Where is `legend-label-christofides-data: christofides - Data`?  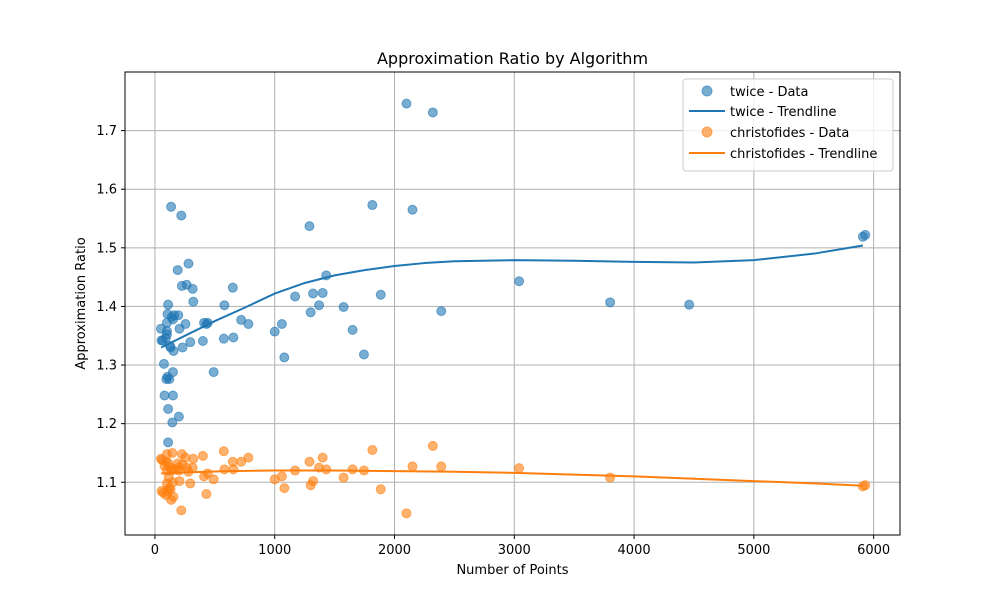 legend-label-christofides-data: christofides - Data is located at coordinates (789, 133).